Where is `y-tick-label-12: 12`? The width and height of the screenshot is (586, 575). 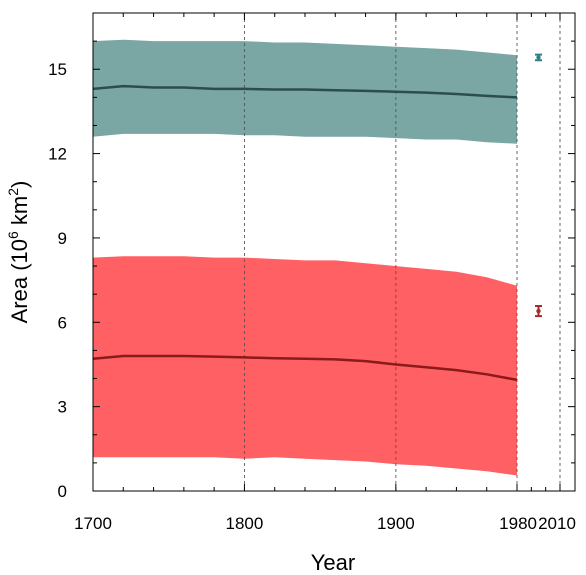 y-tick-label-12: 12 is located at coordinates (57, 154).